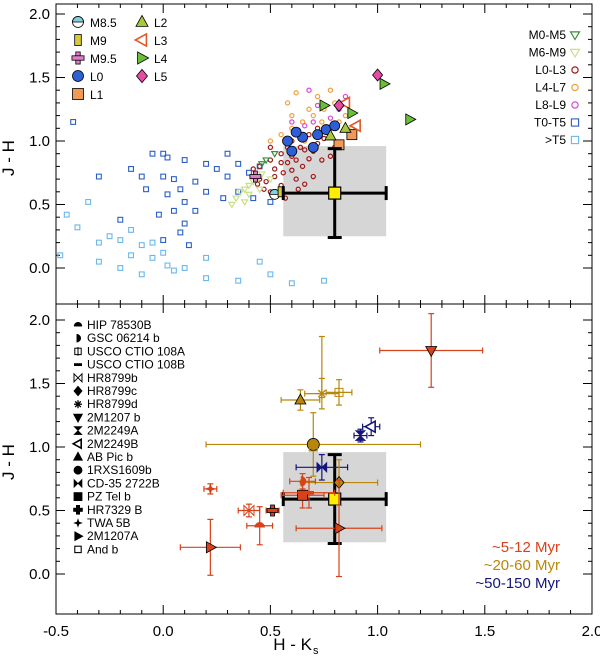 The height and width of the screenshot is (658, 600). What do you see at coordinates (109, 497) in the screenshot?
I see `legend-label: PZ Tel b` at bounding box center [109, 497].